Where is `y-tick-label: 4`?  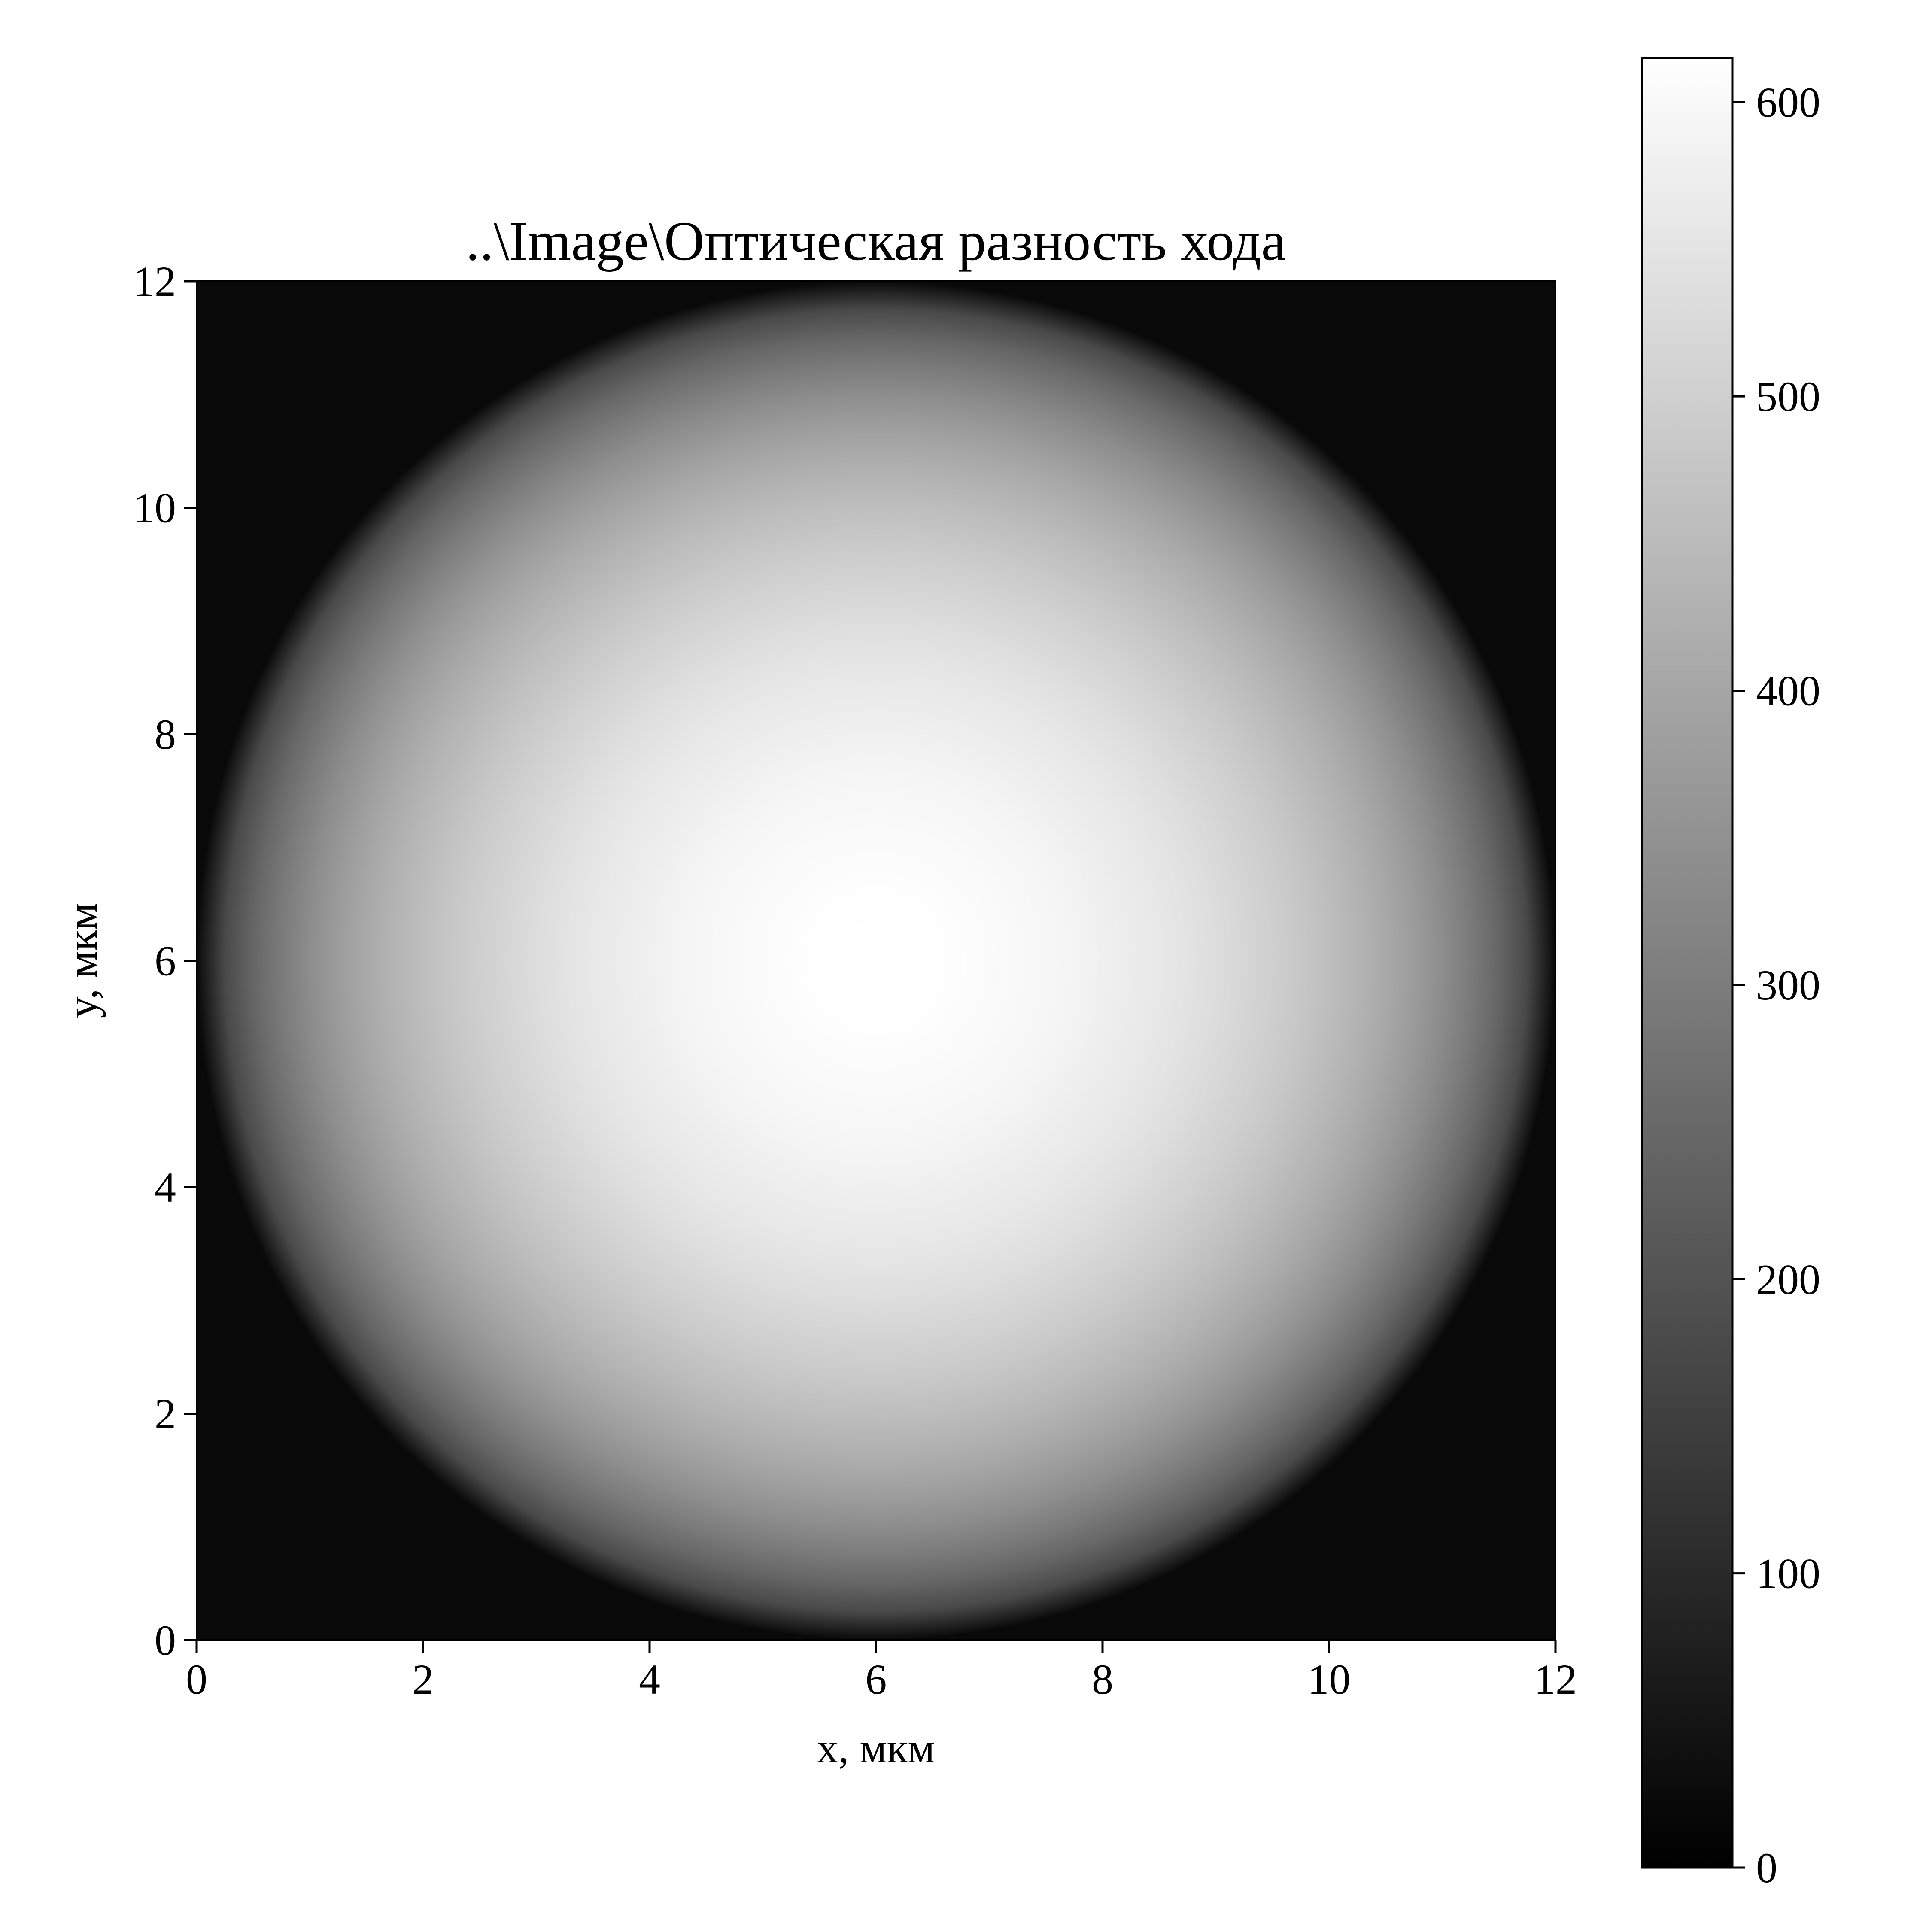 y-tick-label: 4 is located at coordinates (165, 1187).